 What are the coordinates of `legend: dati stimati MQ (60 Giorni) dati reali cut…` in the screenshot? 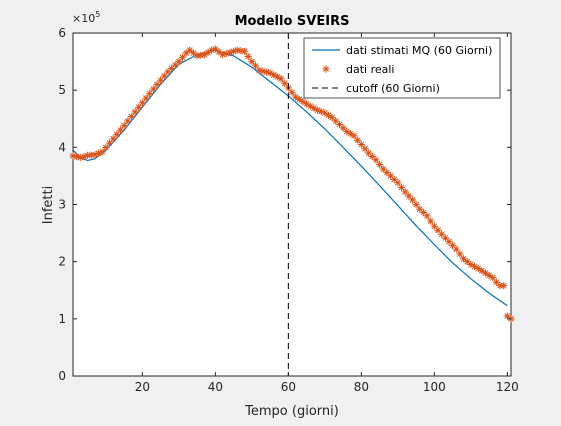 It's located at (402, 68).